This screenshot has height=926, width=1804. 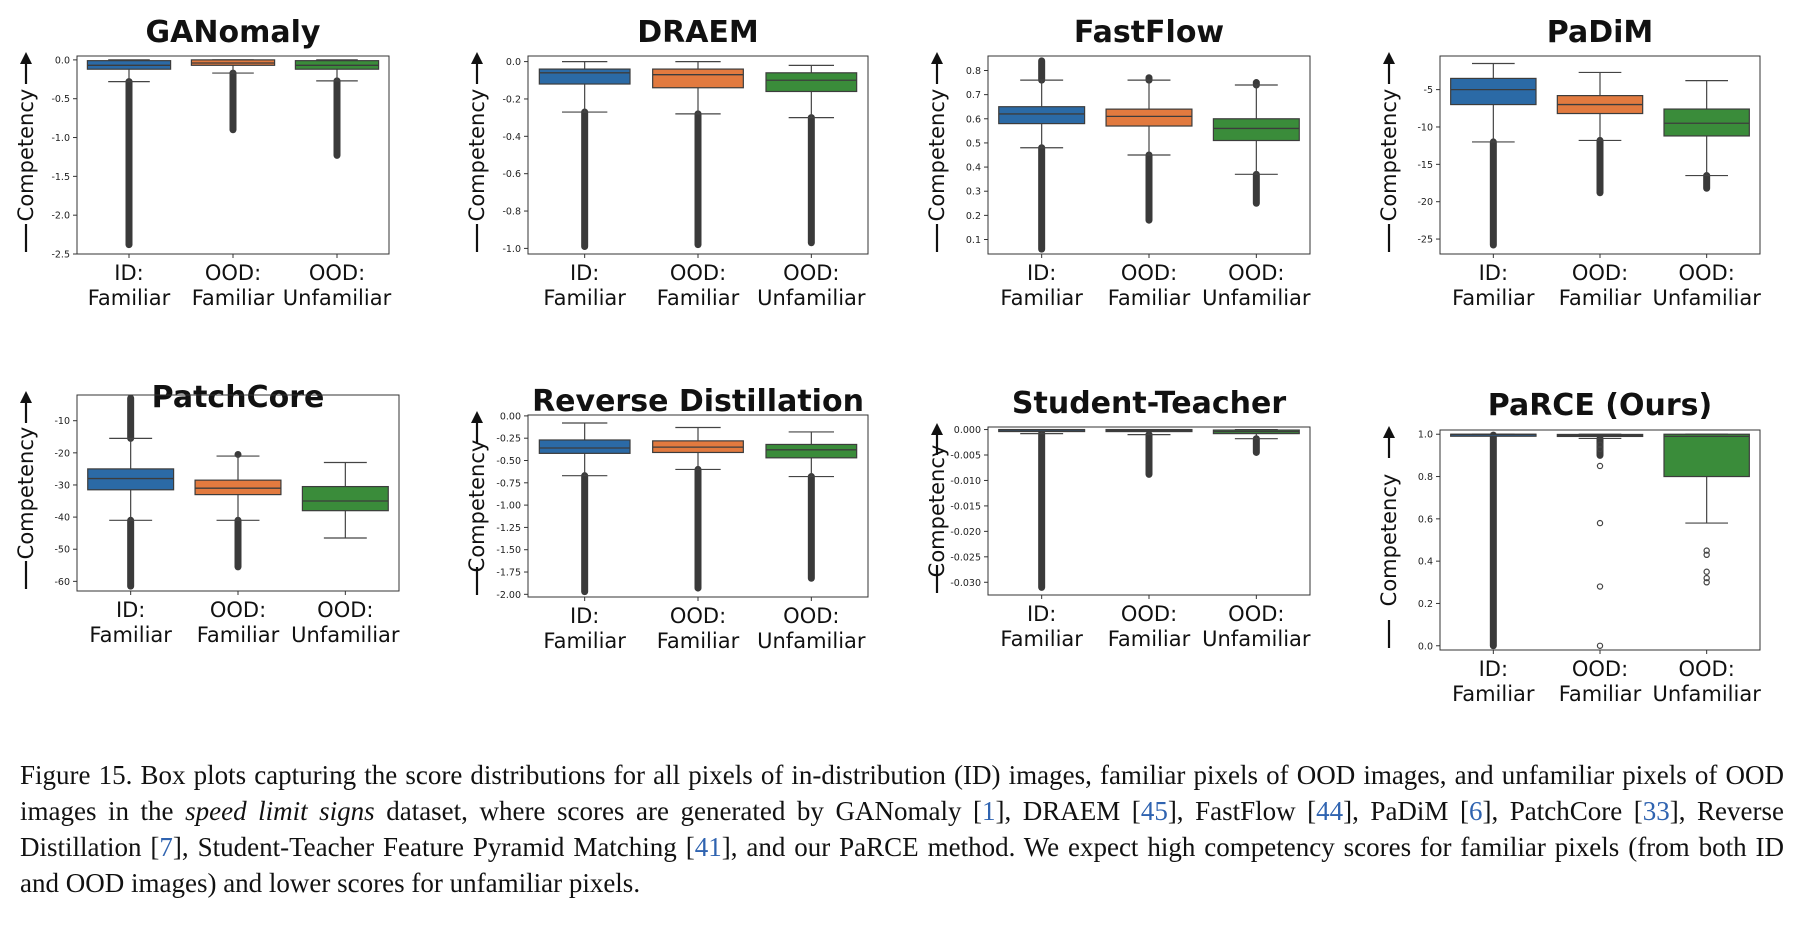 What do you see at coordinates (965, 481) in the screenshot?
I see `y-tick-label: -0.010` at bounding box center [965, 481].